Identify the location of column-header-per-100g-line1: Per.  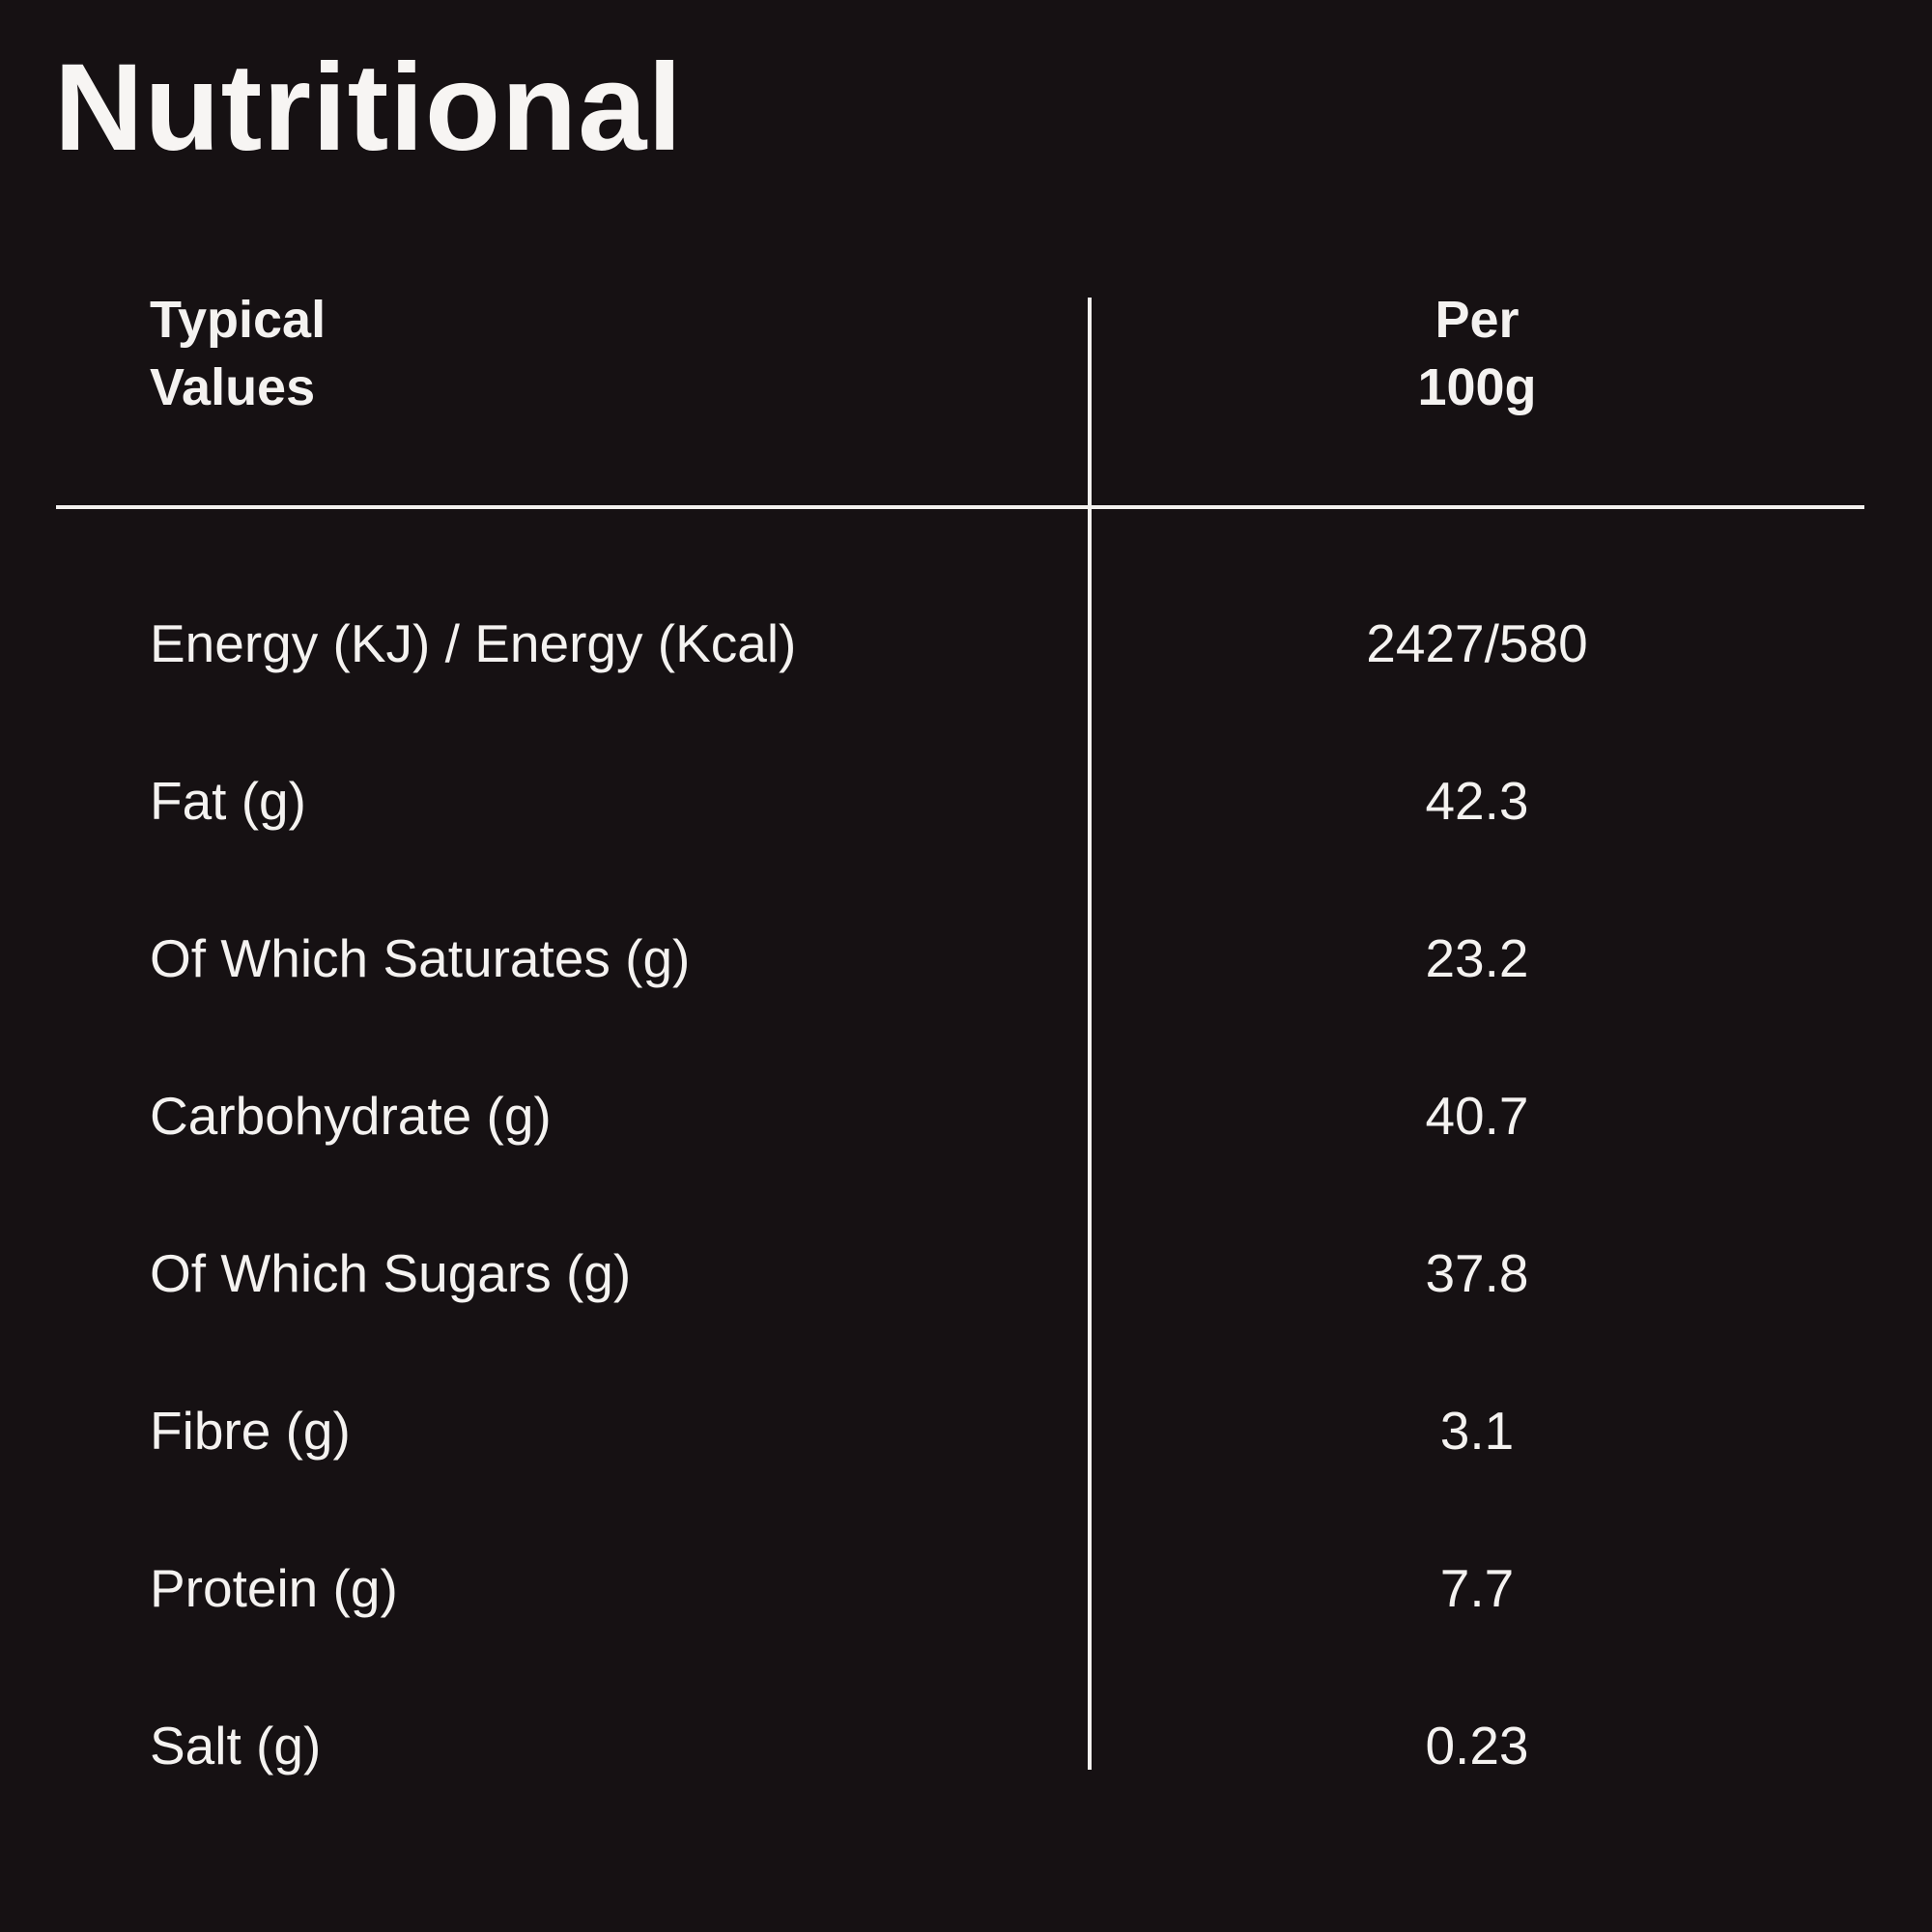
(1477, 320).